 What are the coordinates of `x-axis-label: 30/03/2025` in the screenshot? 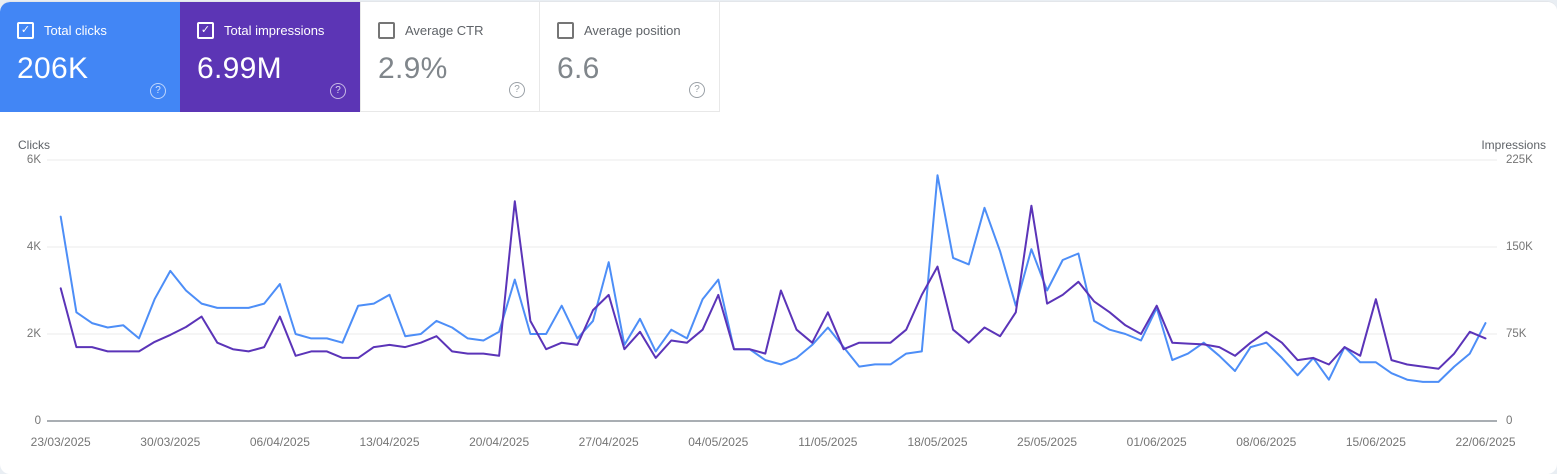 It's located at (170, 442).